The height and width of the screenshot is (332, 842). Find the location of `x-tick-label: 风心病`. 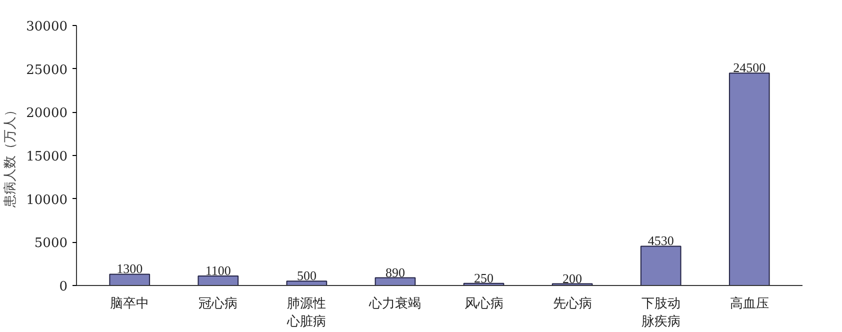

x-tick-label: 风心病 is located at coordinates (484, 304).